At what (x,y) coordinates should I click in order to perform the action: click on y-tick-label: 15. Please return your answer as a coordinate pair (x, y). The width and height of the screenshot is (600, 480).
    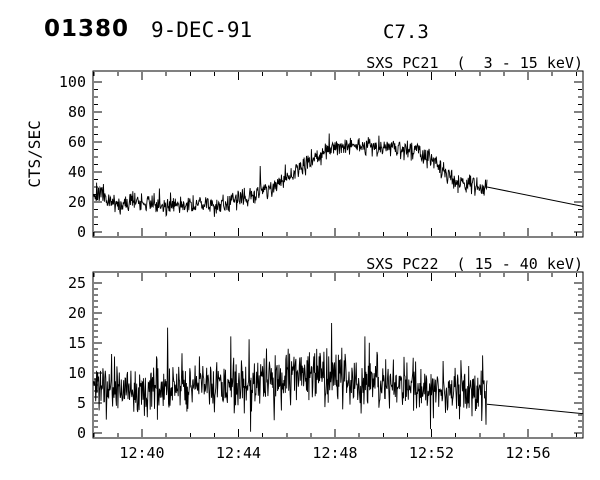
    Looking at the image, I should click on (77, 343).